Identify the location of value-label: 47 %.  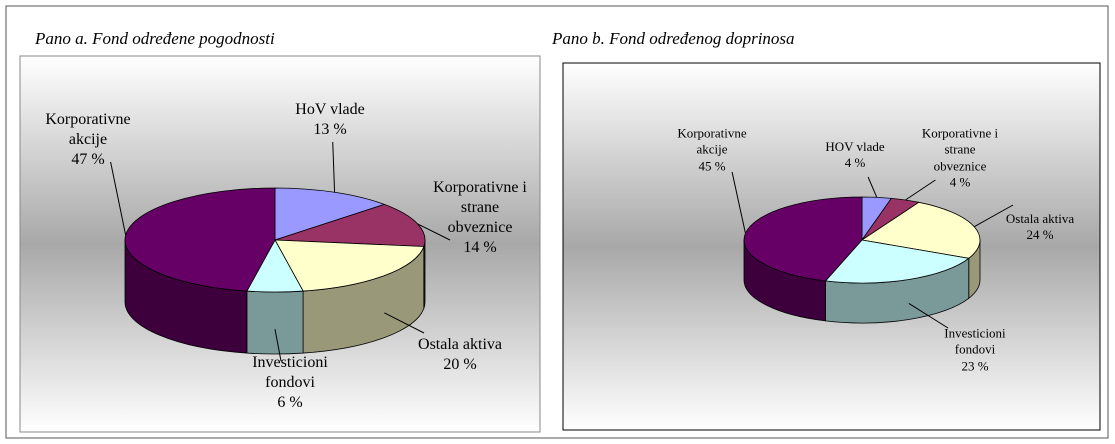
(88, 159).